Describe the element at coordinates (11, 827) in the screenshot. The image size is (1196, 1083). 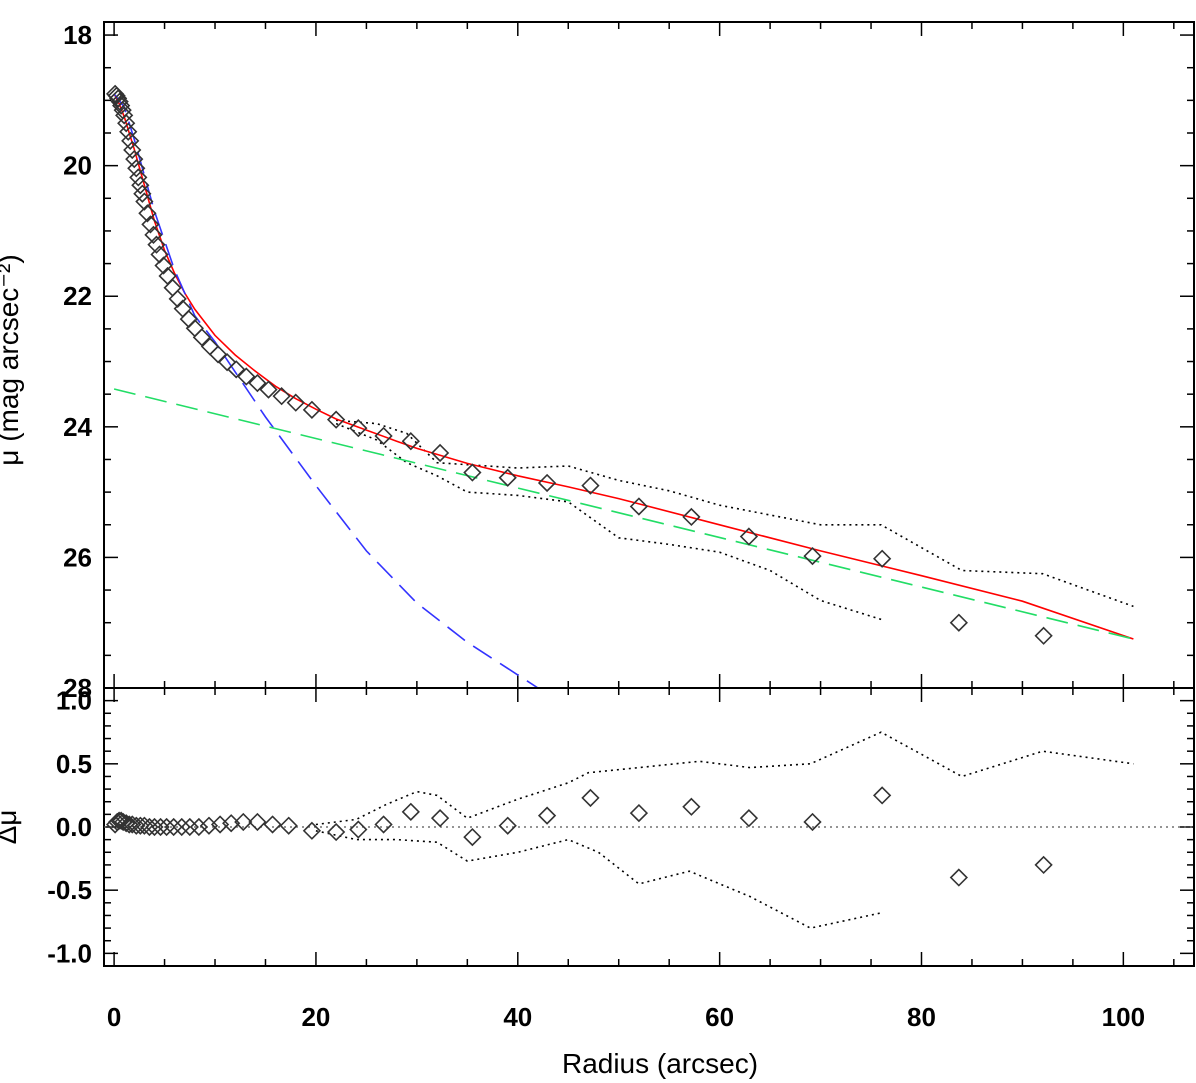
I see `y-axis-title-bottom: Δμ` at that location.